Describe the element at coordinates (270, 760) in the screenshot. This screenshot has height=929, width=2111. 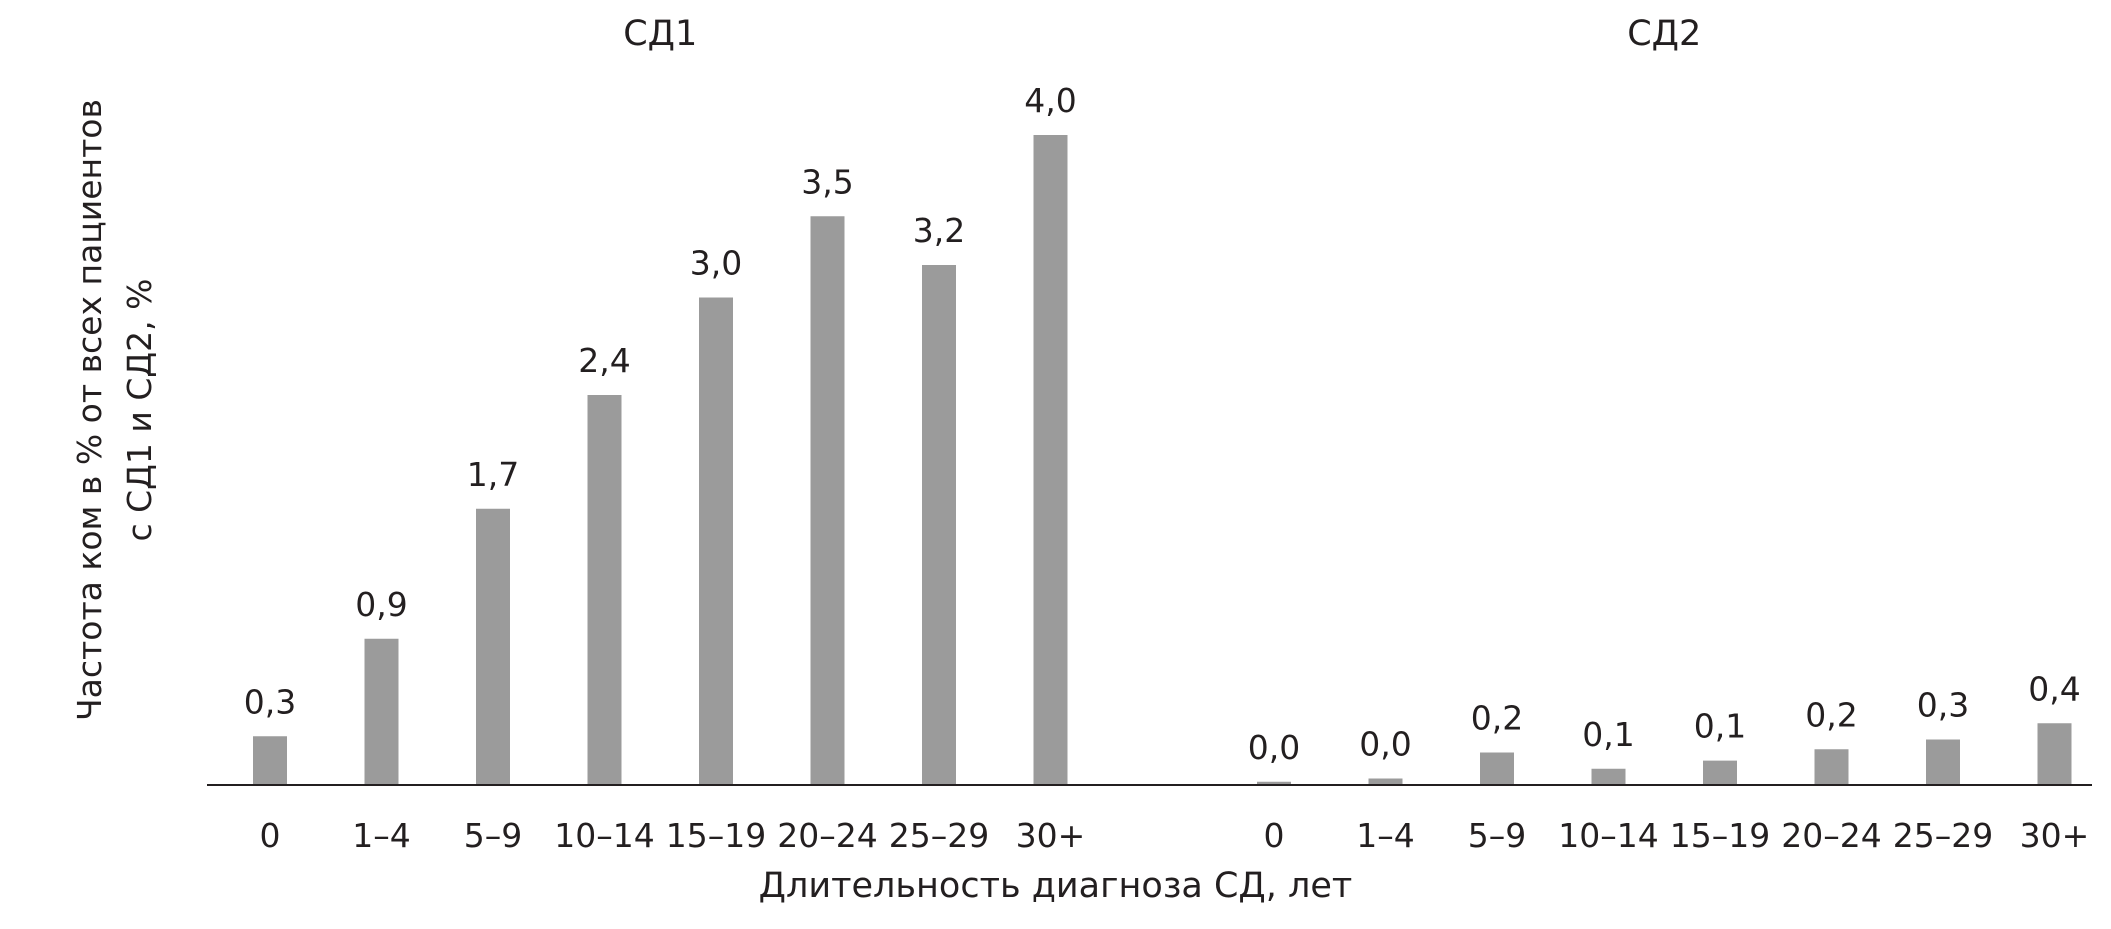
I see `bar-СД1-0` at that location.